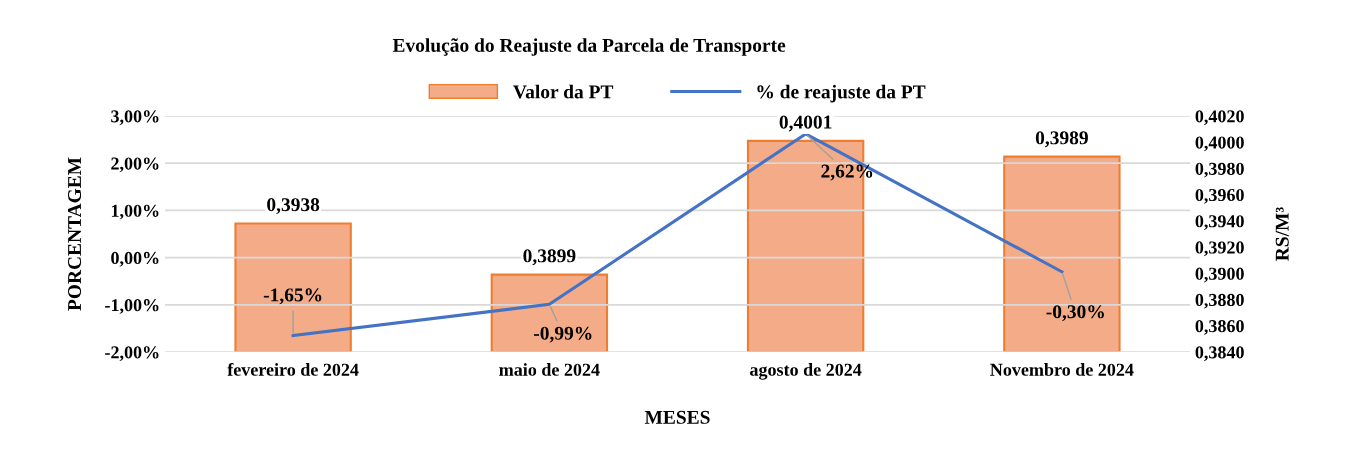 This screenshot has width=1370, height=456. What do you see at coordinates (135, 118) in the screenshot?
I see `y-tick-label: 3,00%` at bounding box center [135, 118].